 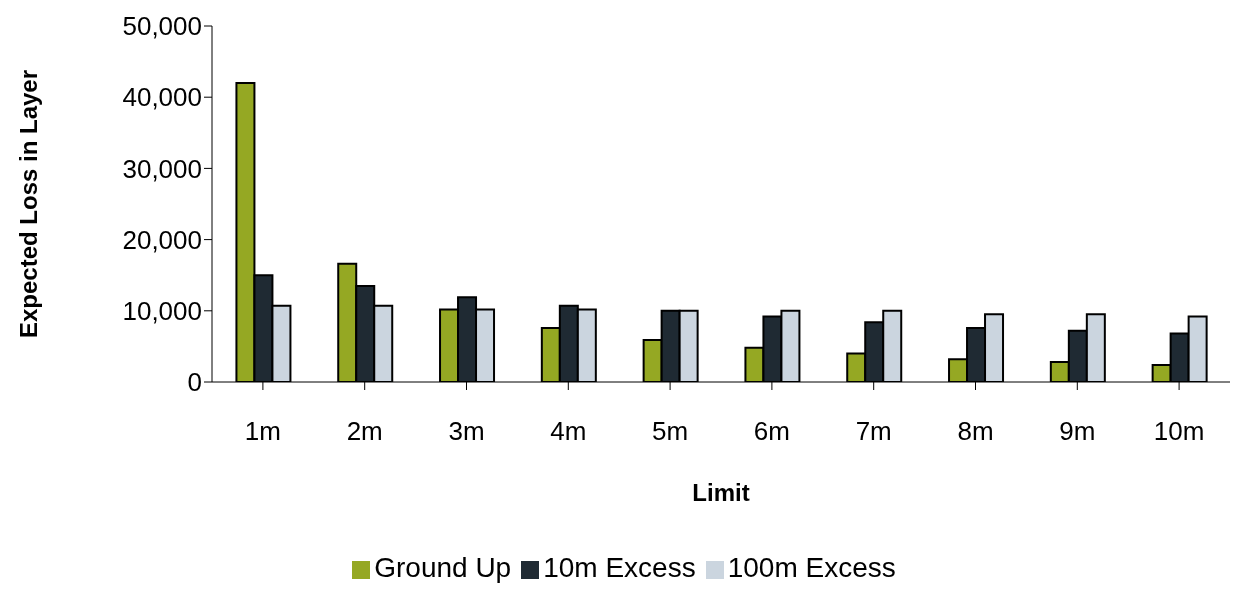 I want to click on x-tick-label: 2m, so click(x=364, y=431).